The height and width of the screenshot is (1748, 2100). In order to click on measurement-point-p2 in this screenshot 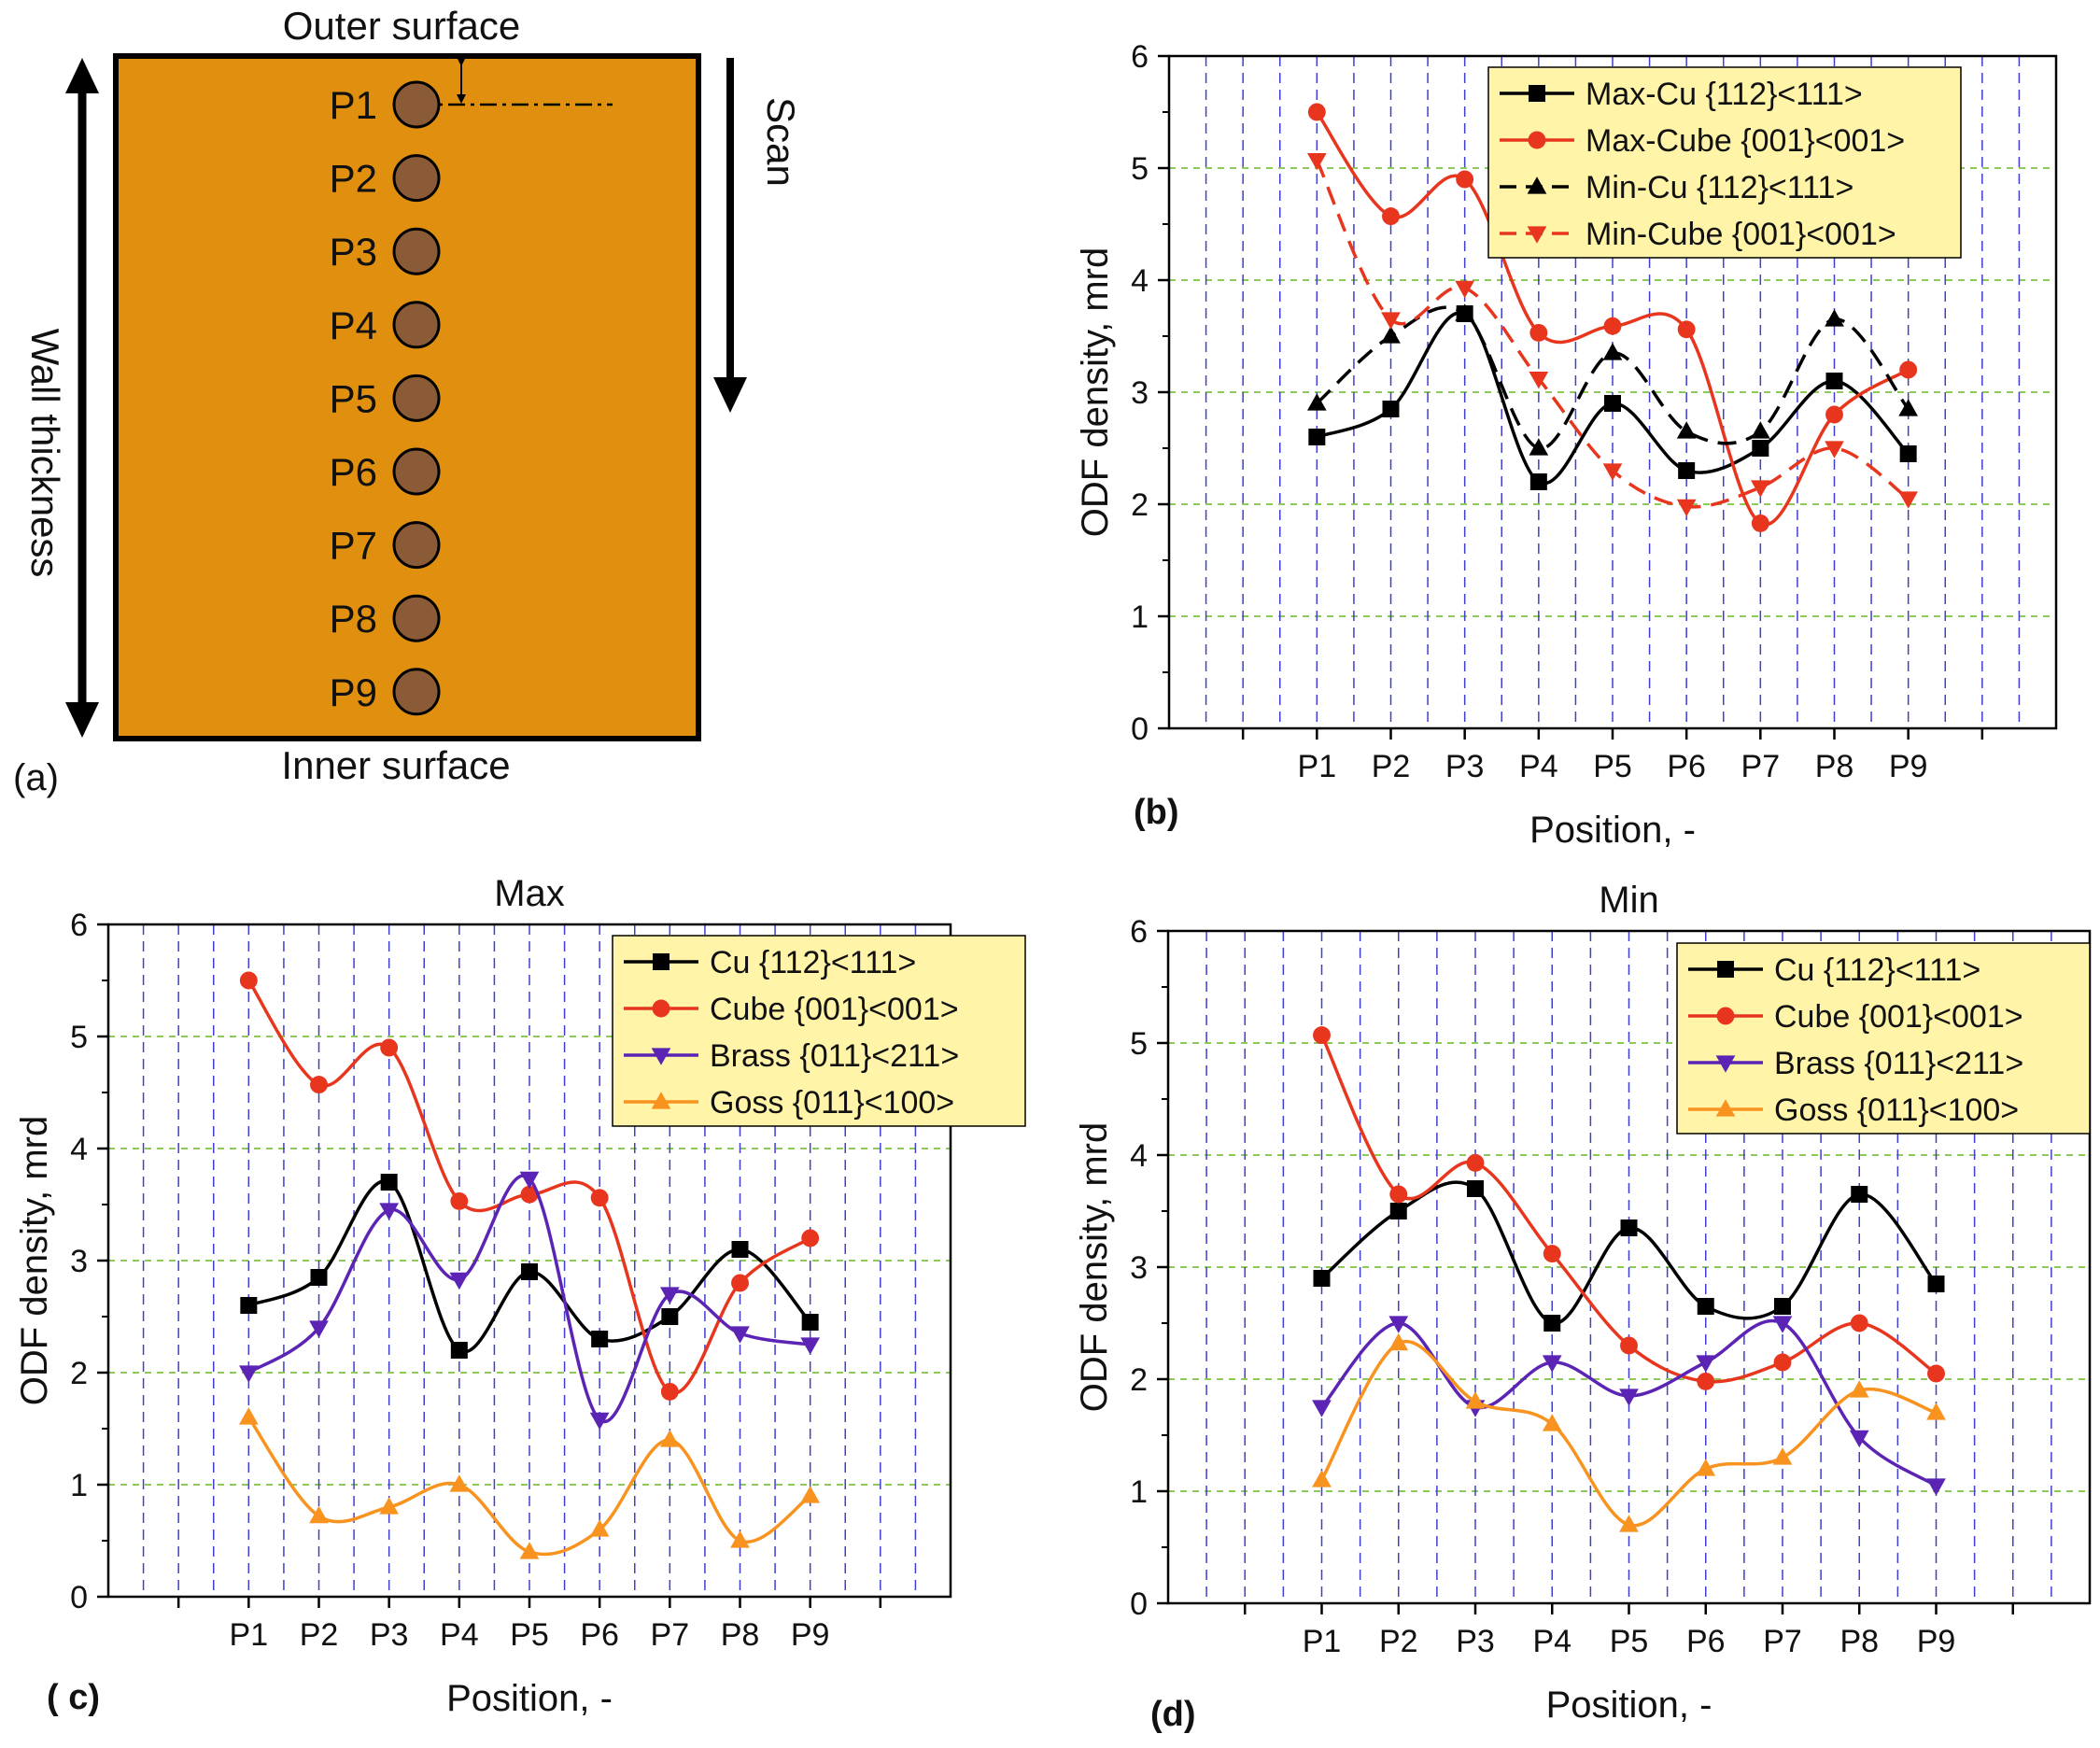, I will do `click(416, 179)`.